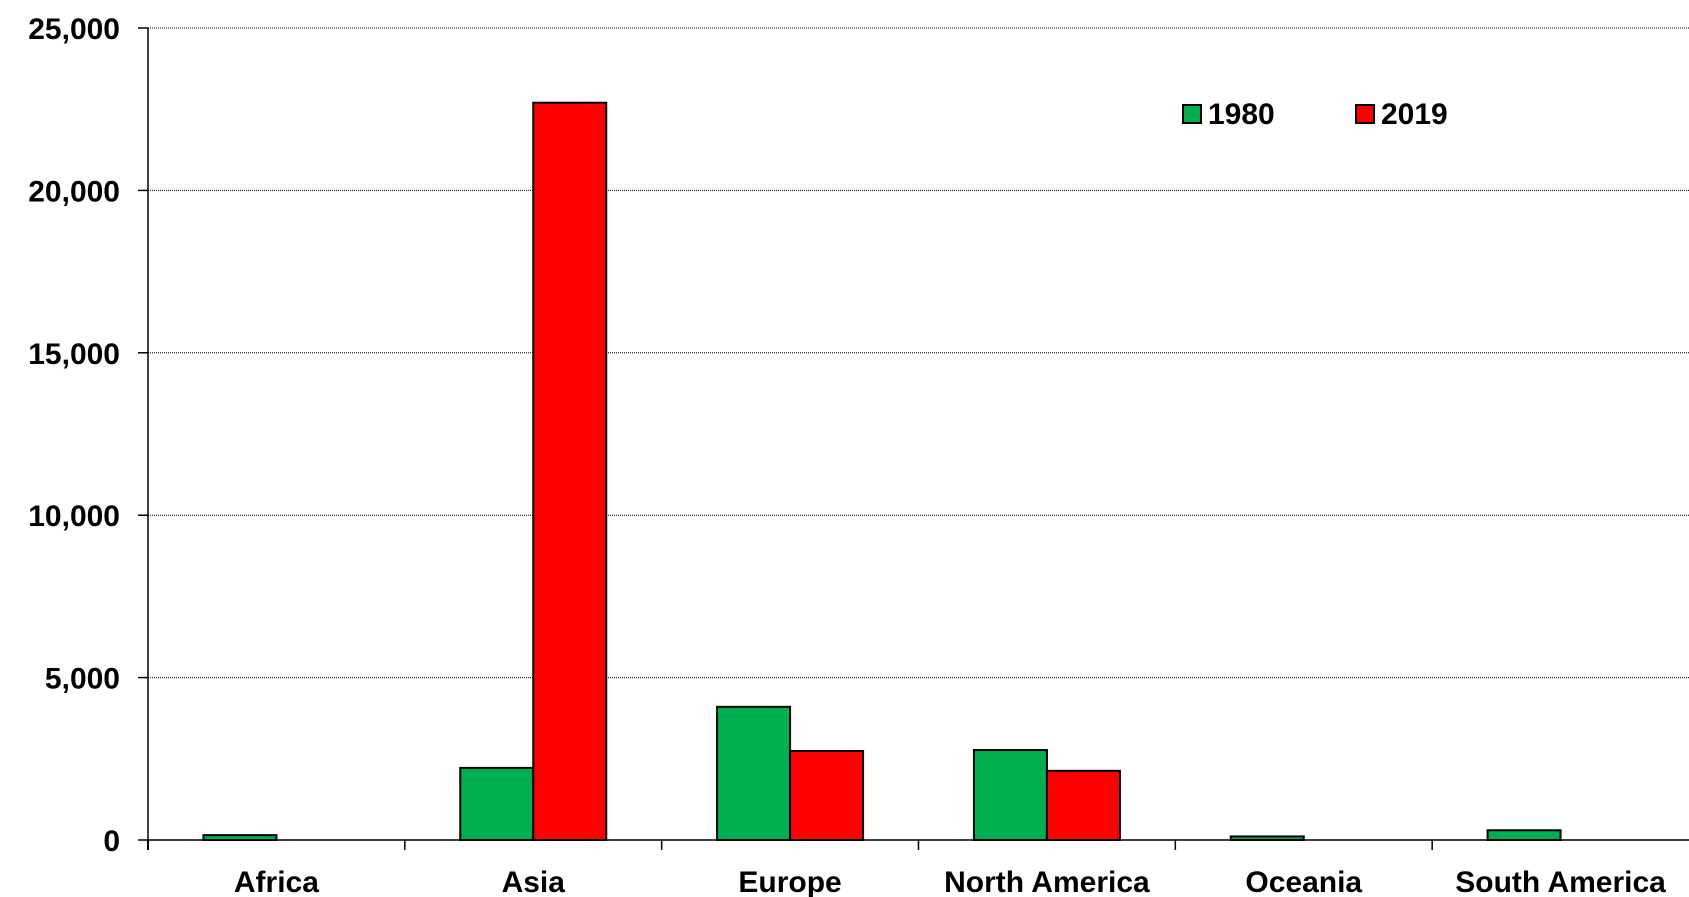  I want to click on y-tick-label: 5,000, so click(82, 679).